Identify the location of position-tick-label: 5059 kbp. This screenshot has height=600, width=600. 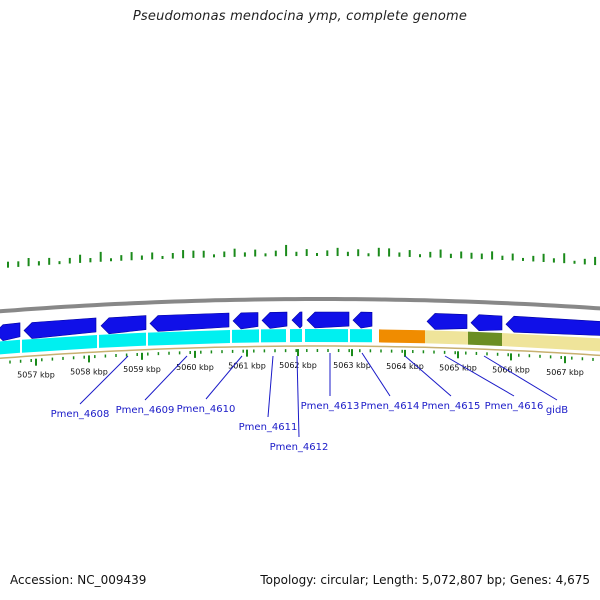
(142, 369).